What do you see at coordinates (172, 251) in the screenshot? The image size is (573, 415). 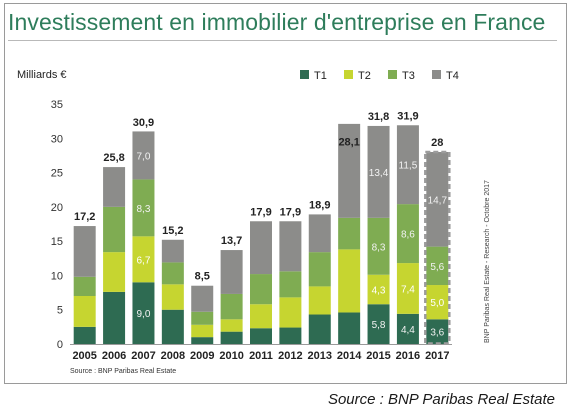 I see `bar-segment-t4-2008` at bounding box center [172, 251].